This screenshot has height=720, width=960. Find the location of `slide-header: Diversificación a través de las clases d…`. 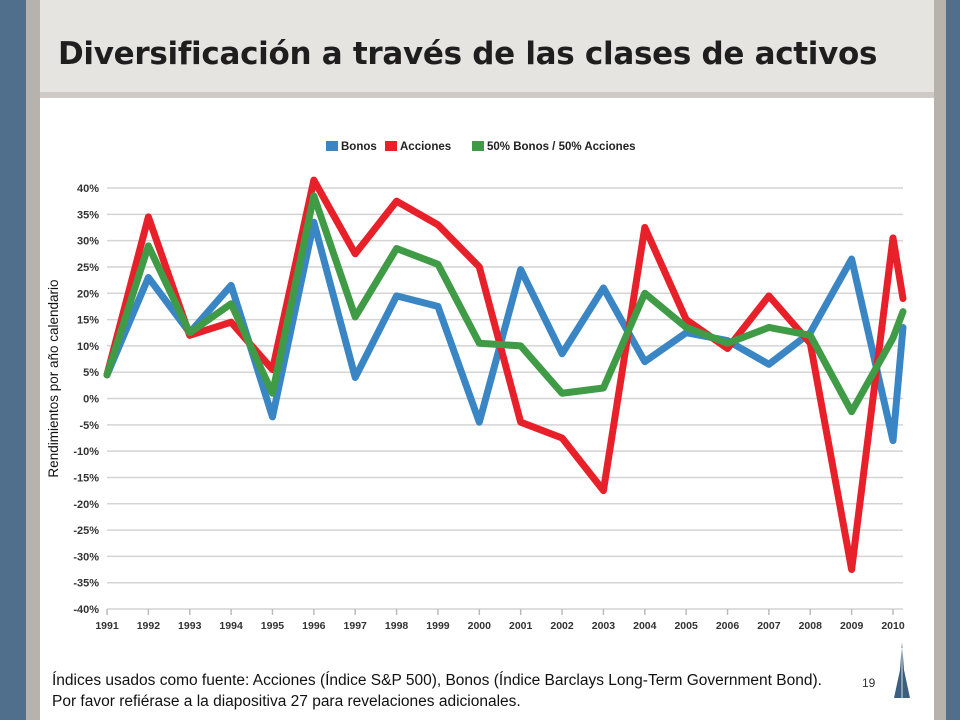

slide-header: Diversificación a través de las clases d… is located at coordinates (487, 46).